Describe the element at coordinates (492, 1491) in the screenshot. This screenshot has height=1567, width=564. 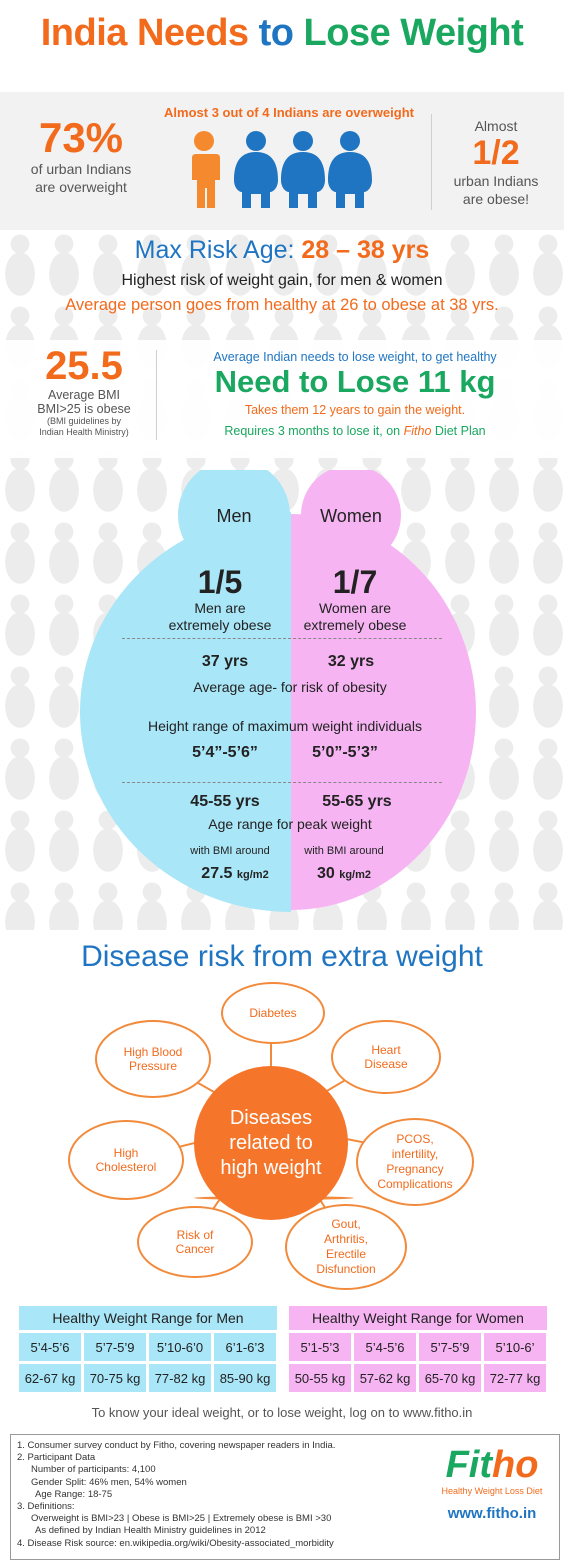
I see `logo-tagline: Healthy Weight Loss Diet` at that location.